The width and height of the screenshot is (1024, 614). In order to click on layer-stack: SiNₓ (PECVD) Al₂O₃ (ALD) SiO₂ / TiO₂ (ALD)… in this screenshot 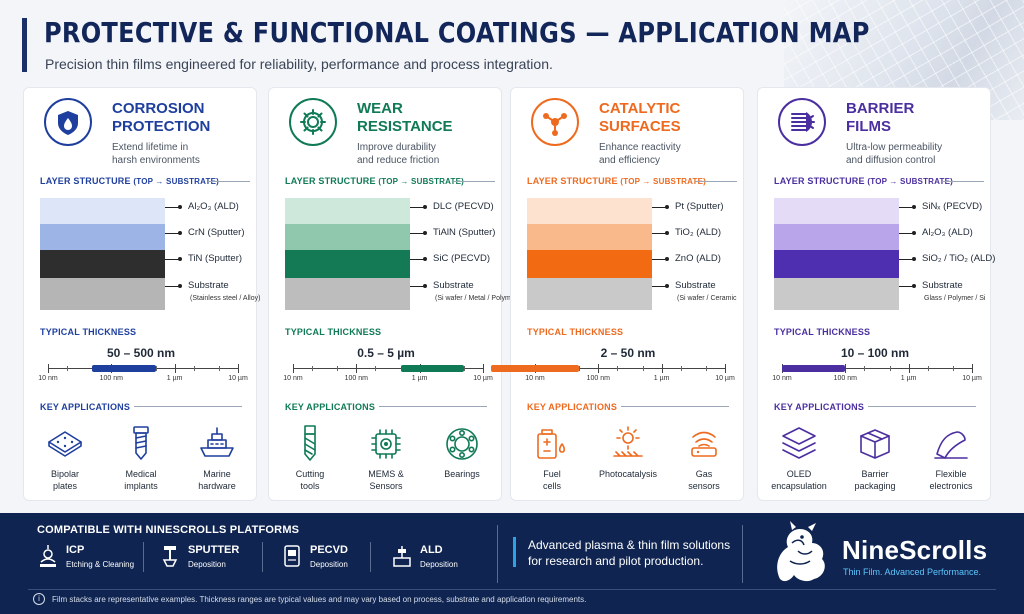, I will do `click(884, 254)`.